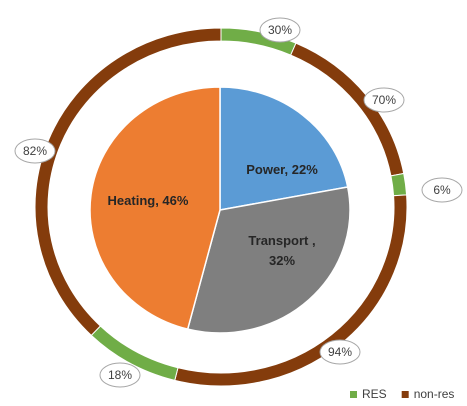  I want to click on legend-label: RES, so click(374, 394).